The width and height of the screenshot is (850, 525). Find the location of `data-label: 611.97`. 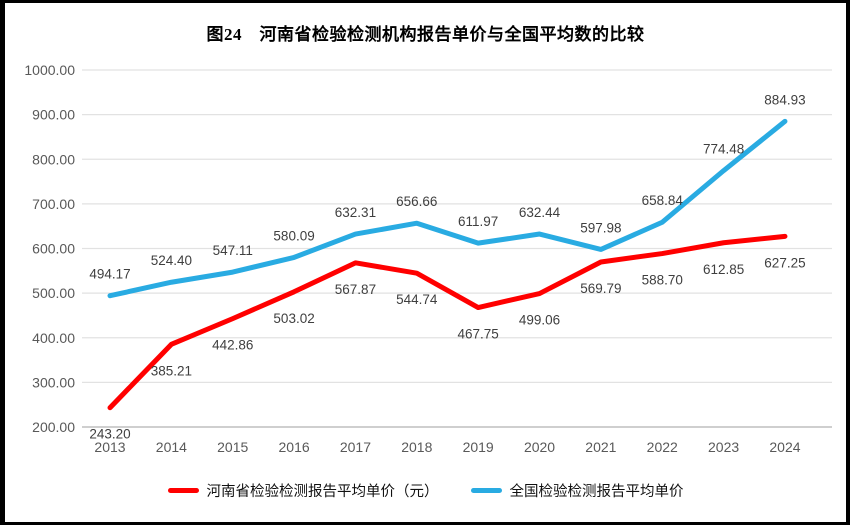

data-label: 611.97 is located at coordinates (478, 221).